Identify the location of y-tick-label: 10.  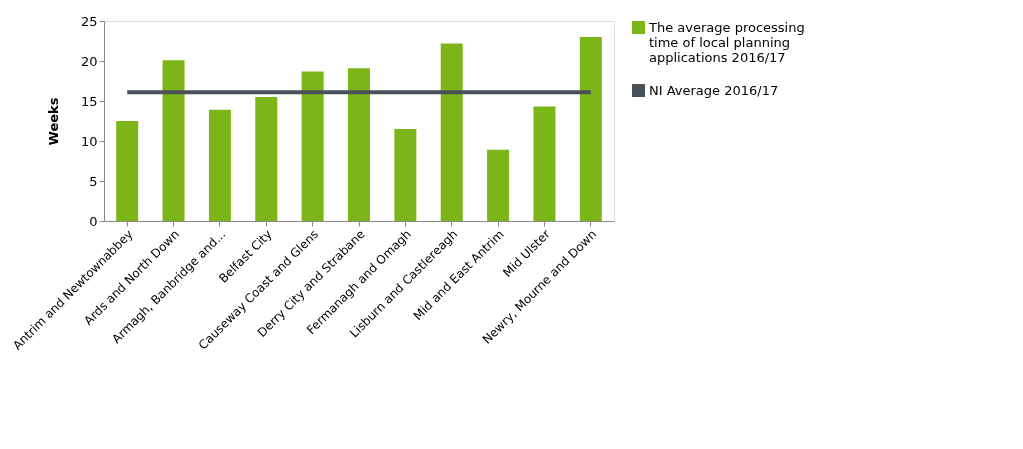
(89, 141).